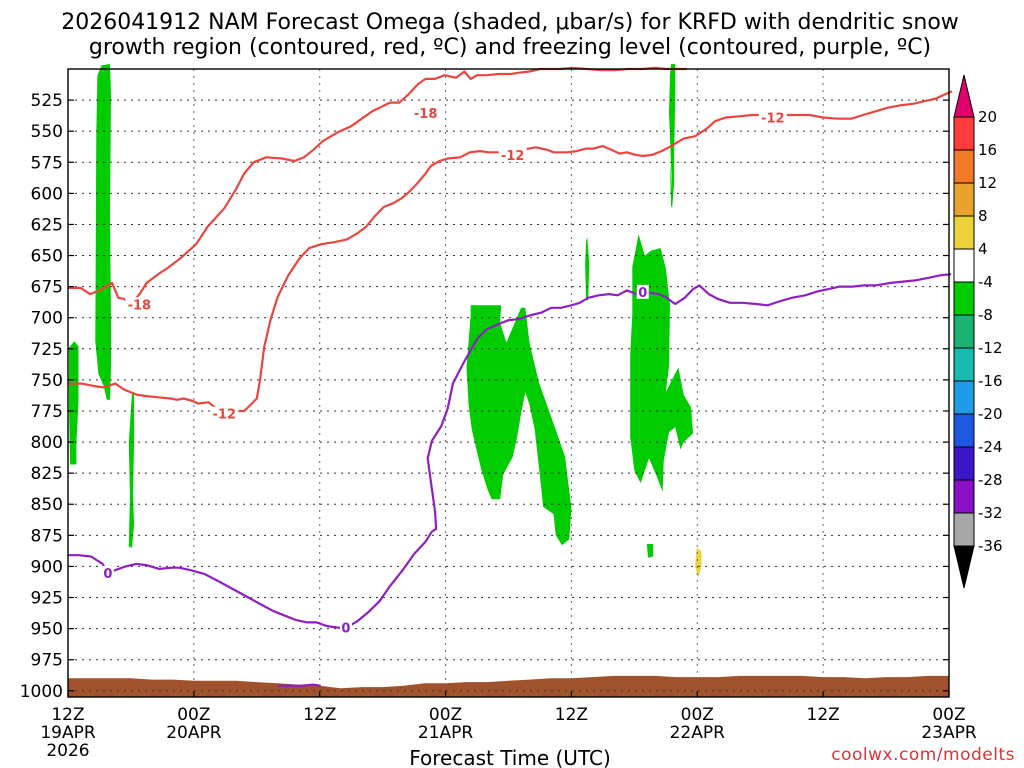 Image resolution: width=1024 pixels, height=768 pixels. I want to click on x-tick-label: 21APR, so click(446, 733).